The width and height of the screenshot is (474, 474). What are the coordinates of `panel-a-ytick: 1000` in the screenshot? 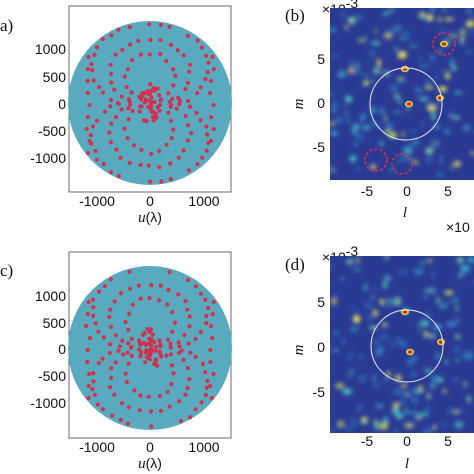 It's located at (50, 49).